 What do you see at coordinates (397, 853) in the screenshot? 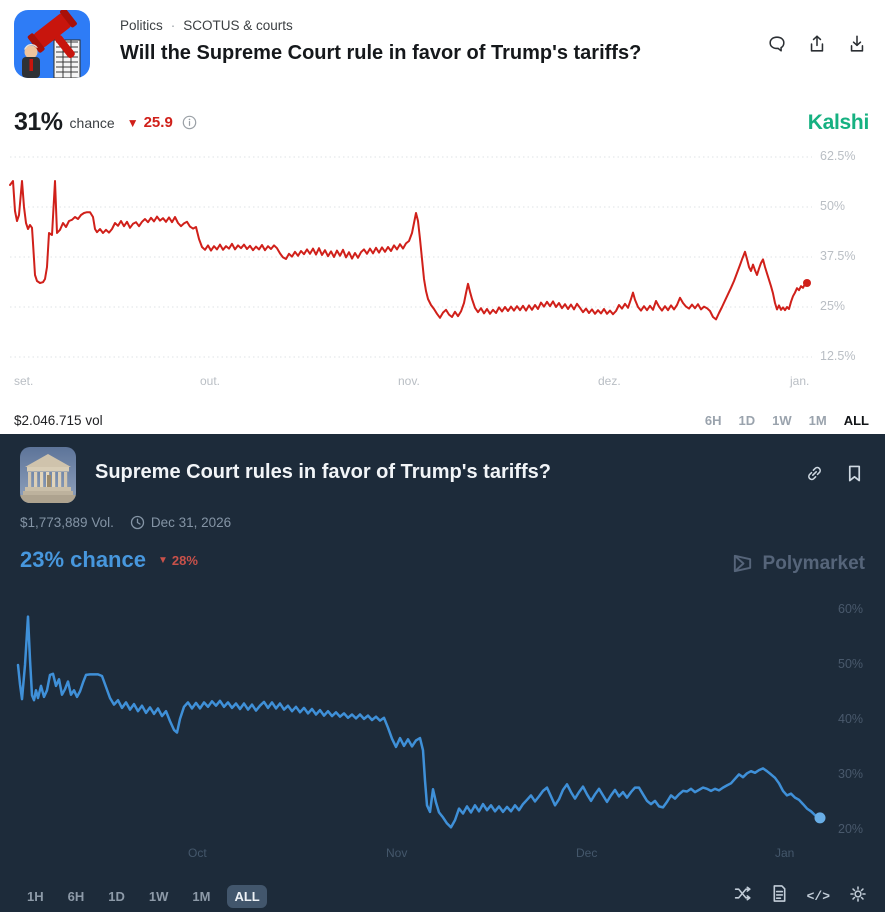
I see `x-axis-label: Nov` at bounding box center [397, 853].